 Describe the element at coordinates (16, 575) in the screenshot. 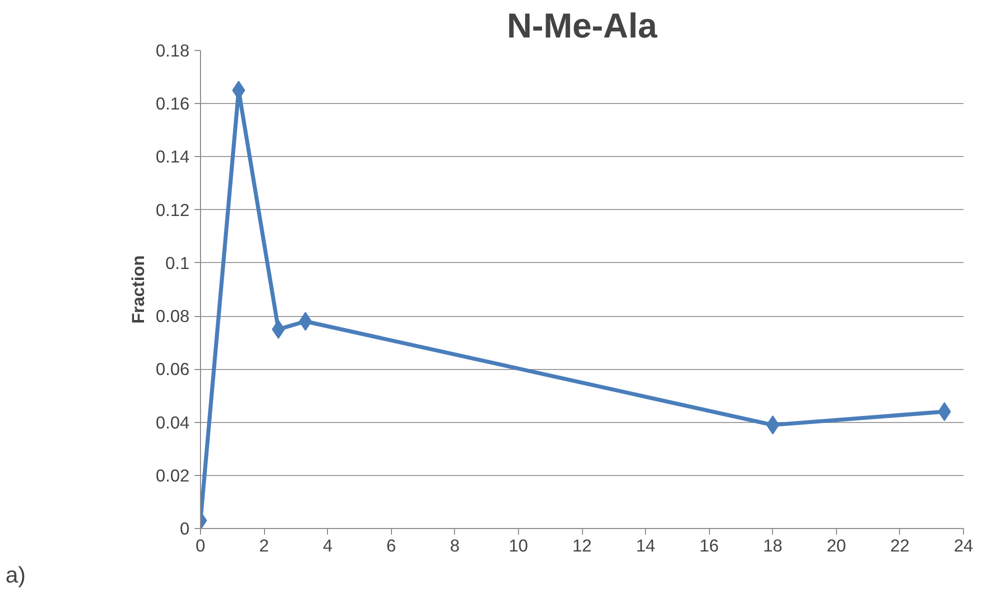

I see `text: a)` at that location.